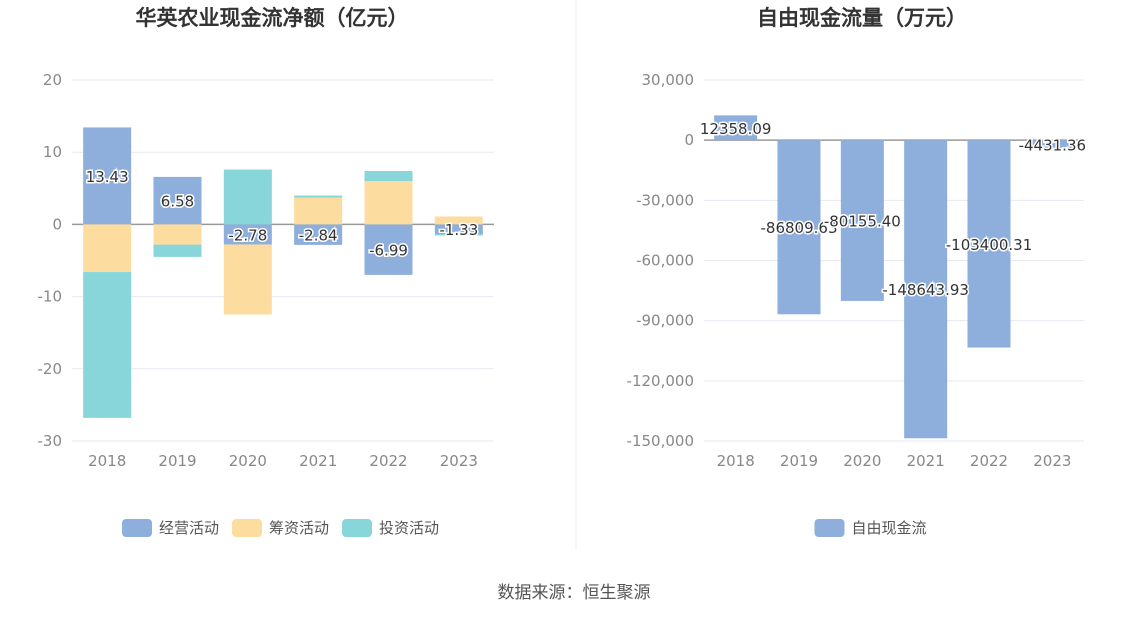  Describe the element at coordinates (862, 18) in the screenshot. I see `chart2-title: 自由现金流量（万元）` at that location.